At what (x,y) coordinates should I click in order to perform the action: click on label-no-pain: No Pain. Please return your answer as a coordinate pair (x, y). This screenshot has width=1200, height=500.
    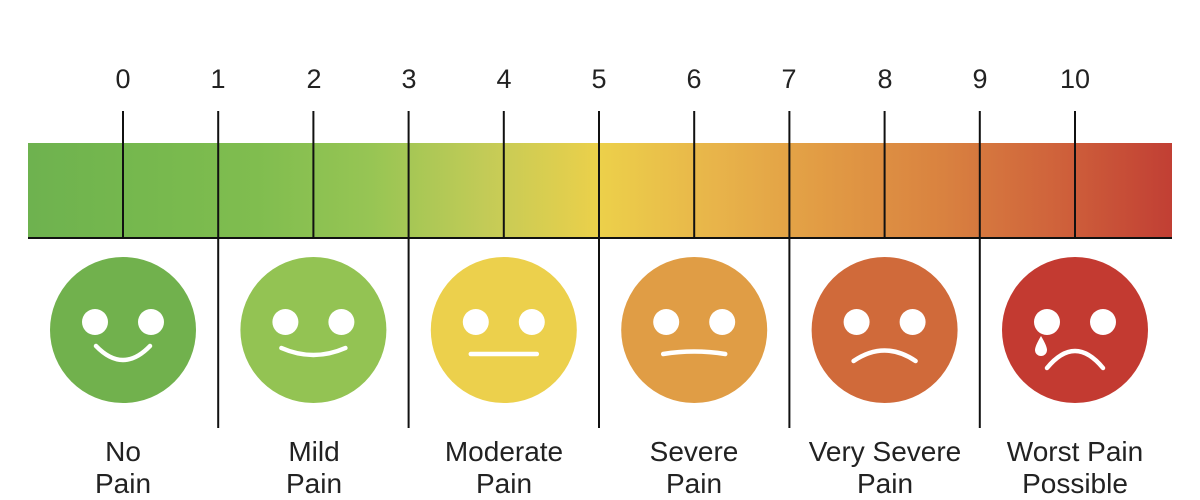
    Looking at the image, I should click on (123, 468).